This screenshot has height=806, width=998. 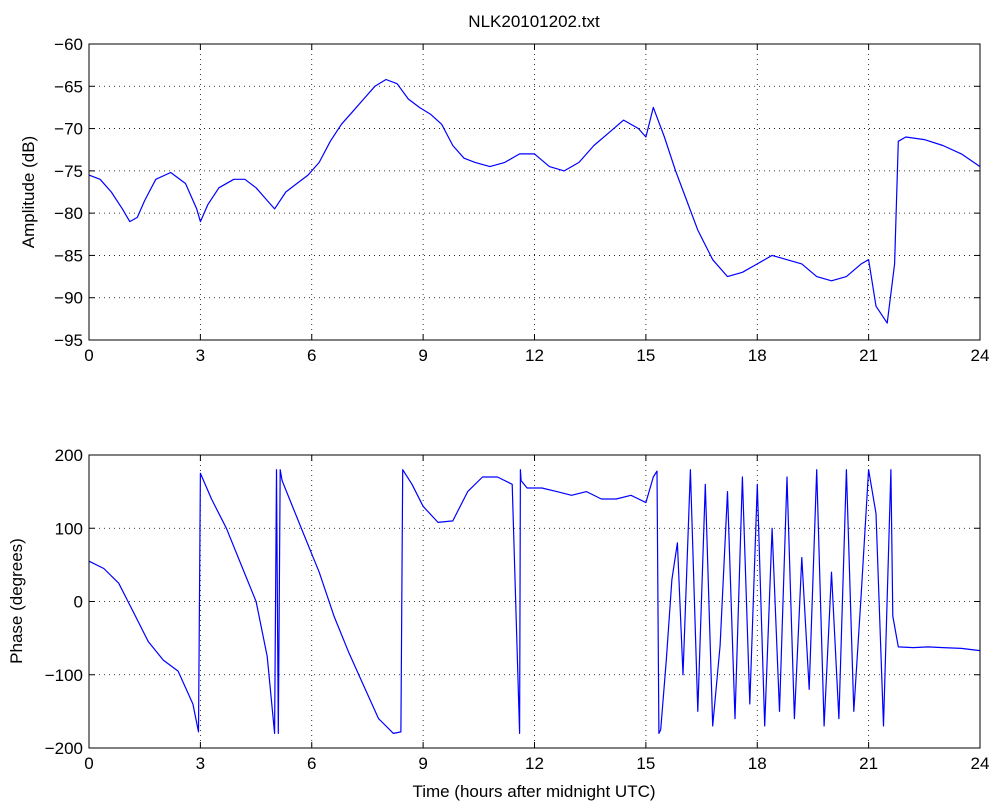 I want to click on phase-y-tick-label: −200, so click(x=64, y=748).